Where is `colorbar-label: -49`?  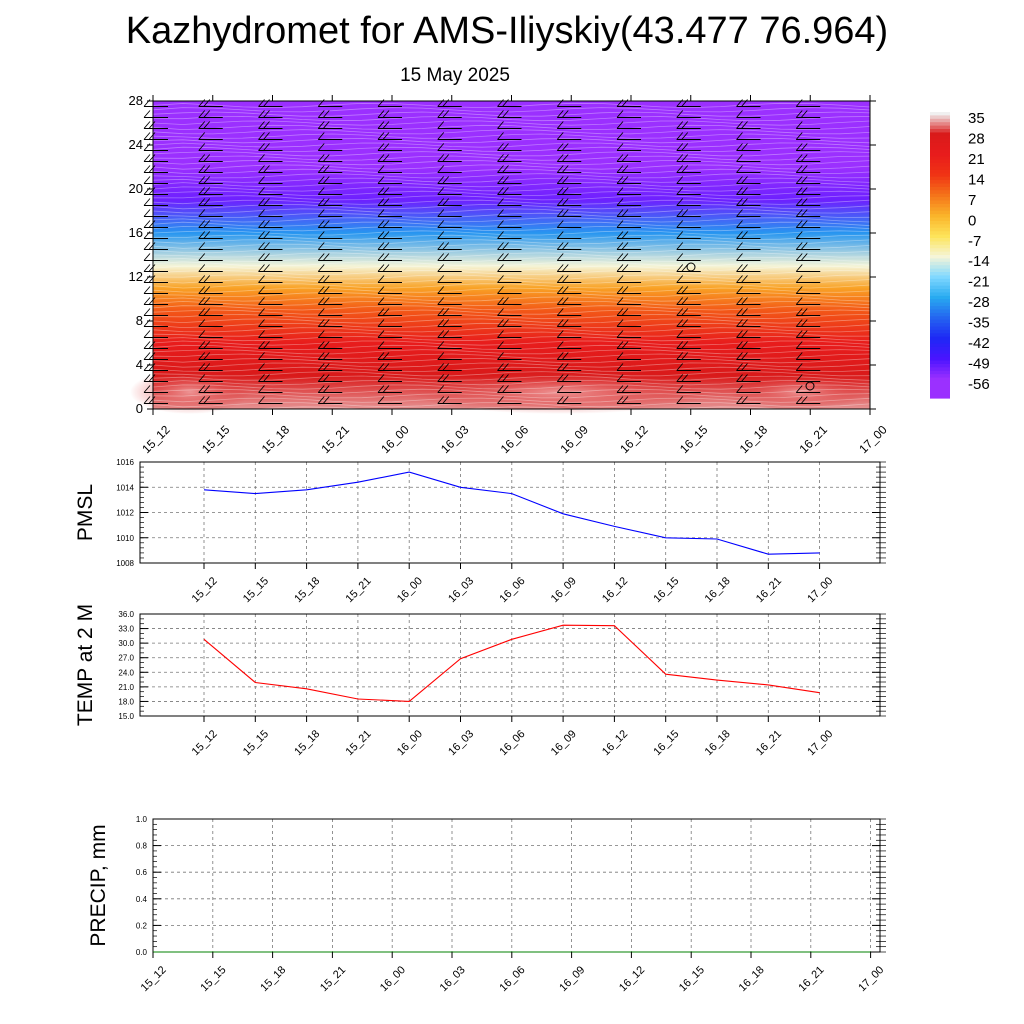 colorbar-label: -49 is located at coordinates (979, 363).